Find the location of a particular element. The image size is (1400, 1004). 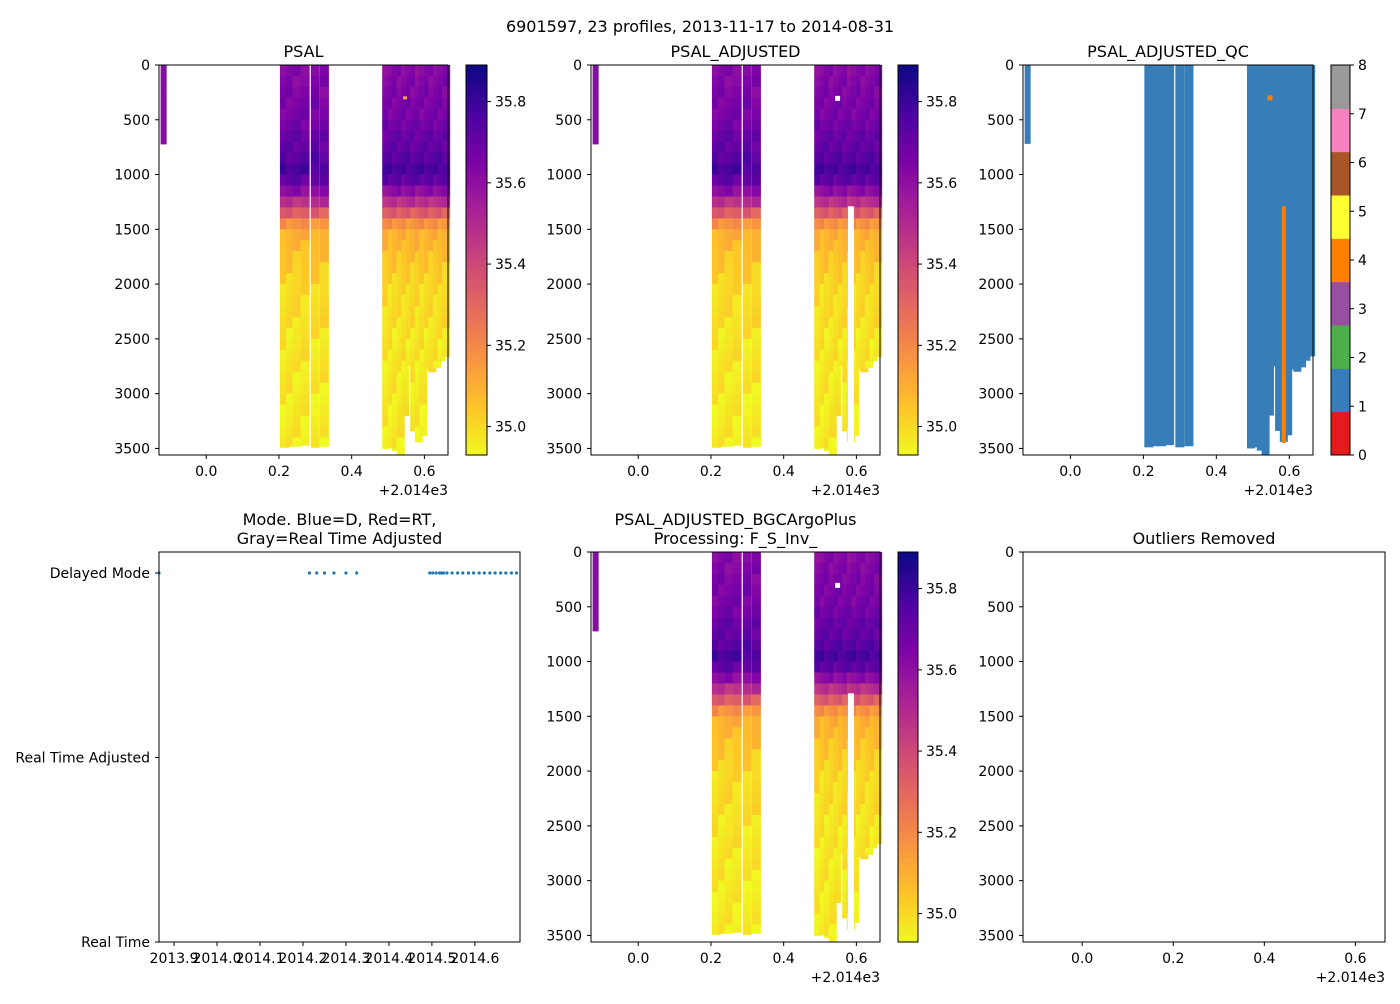

x-tick-label: 0.6 is located at coordinates (856, 959).